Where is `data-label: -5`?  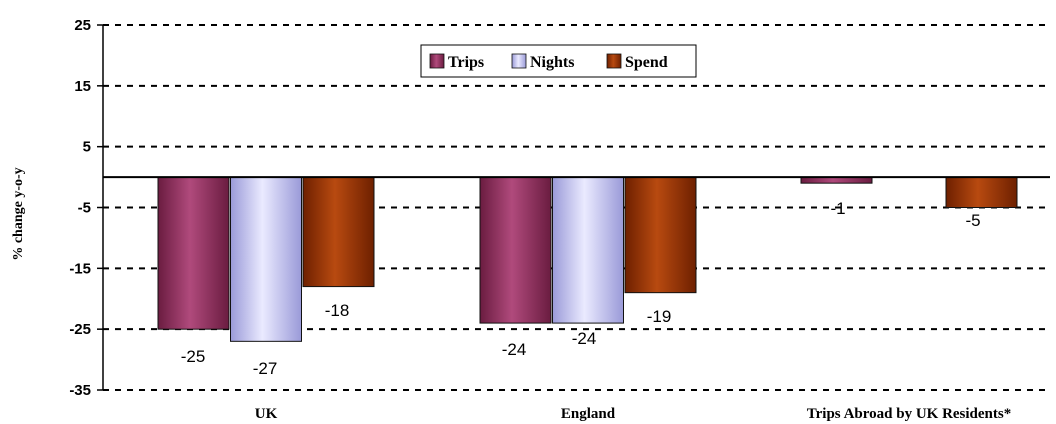
data-label: -5 is located at coordinates (972, 220).